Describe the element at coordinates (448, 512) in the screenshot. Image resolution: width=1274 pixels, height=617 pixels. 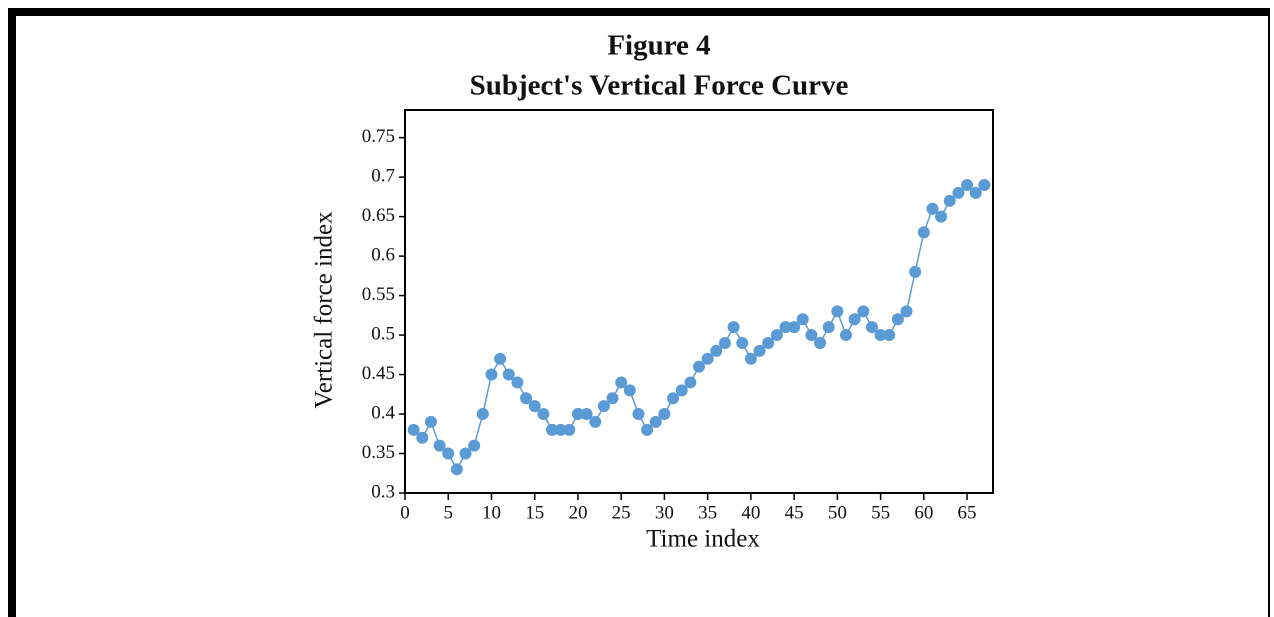
I see `x-tick-label: 5` at that location.